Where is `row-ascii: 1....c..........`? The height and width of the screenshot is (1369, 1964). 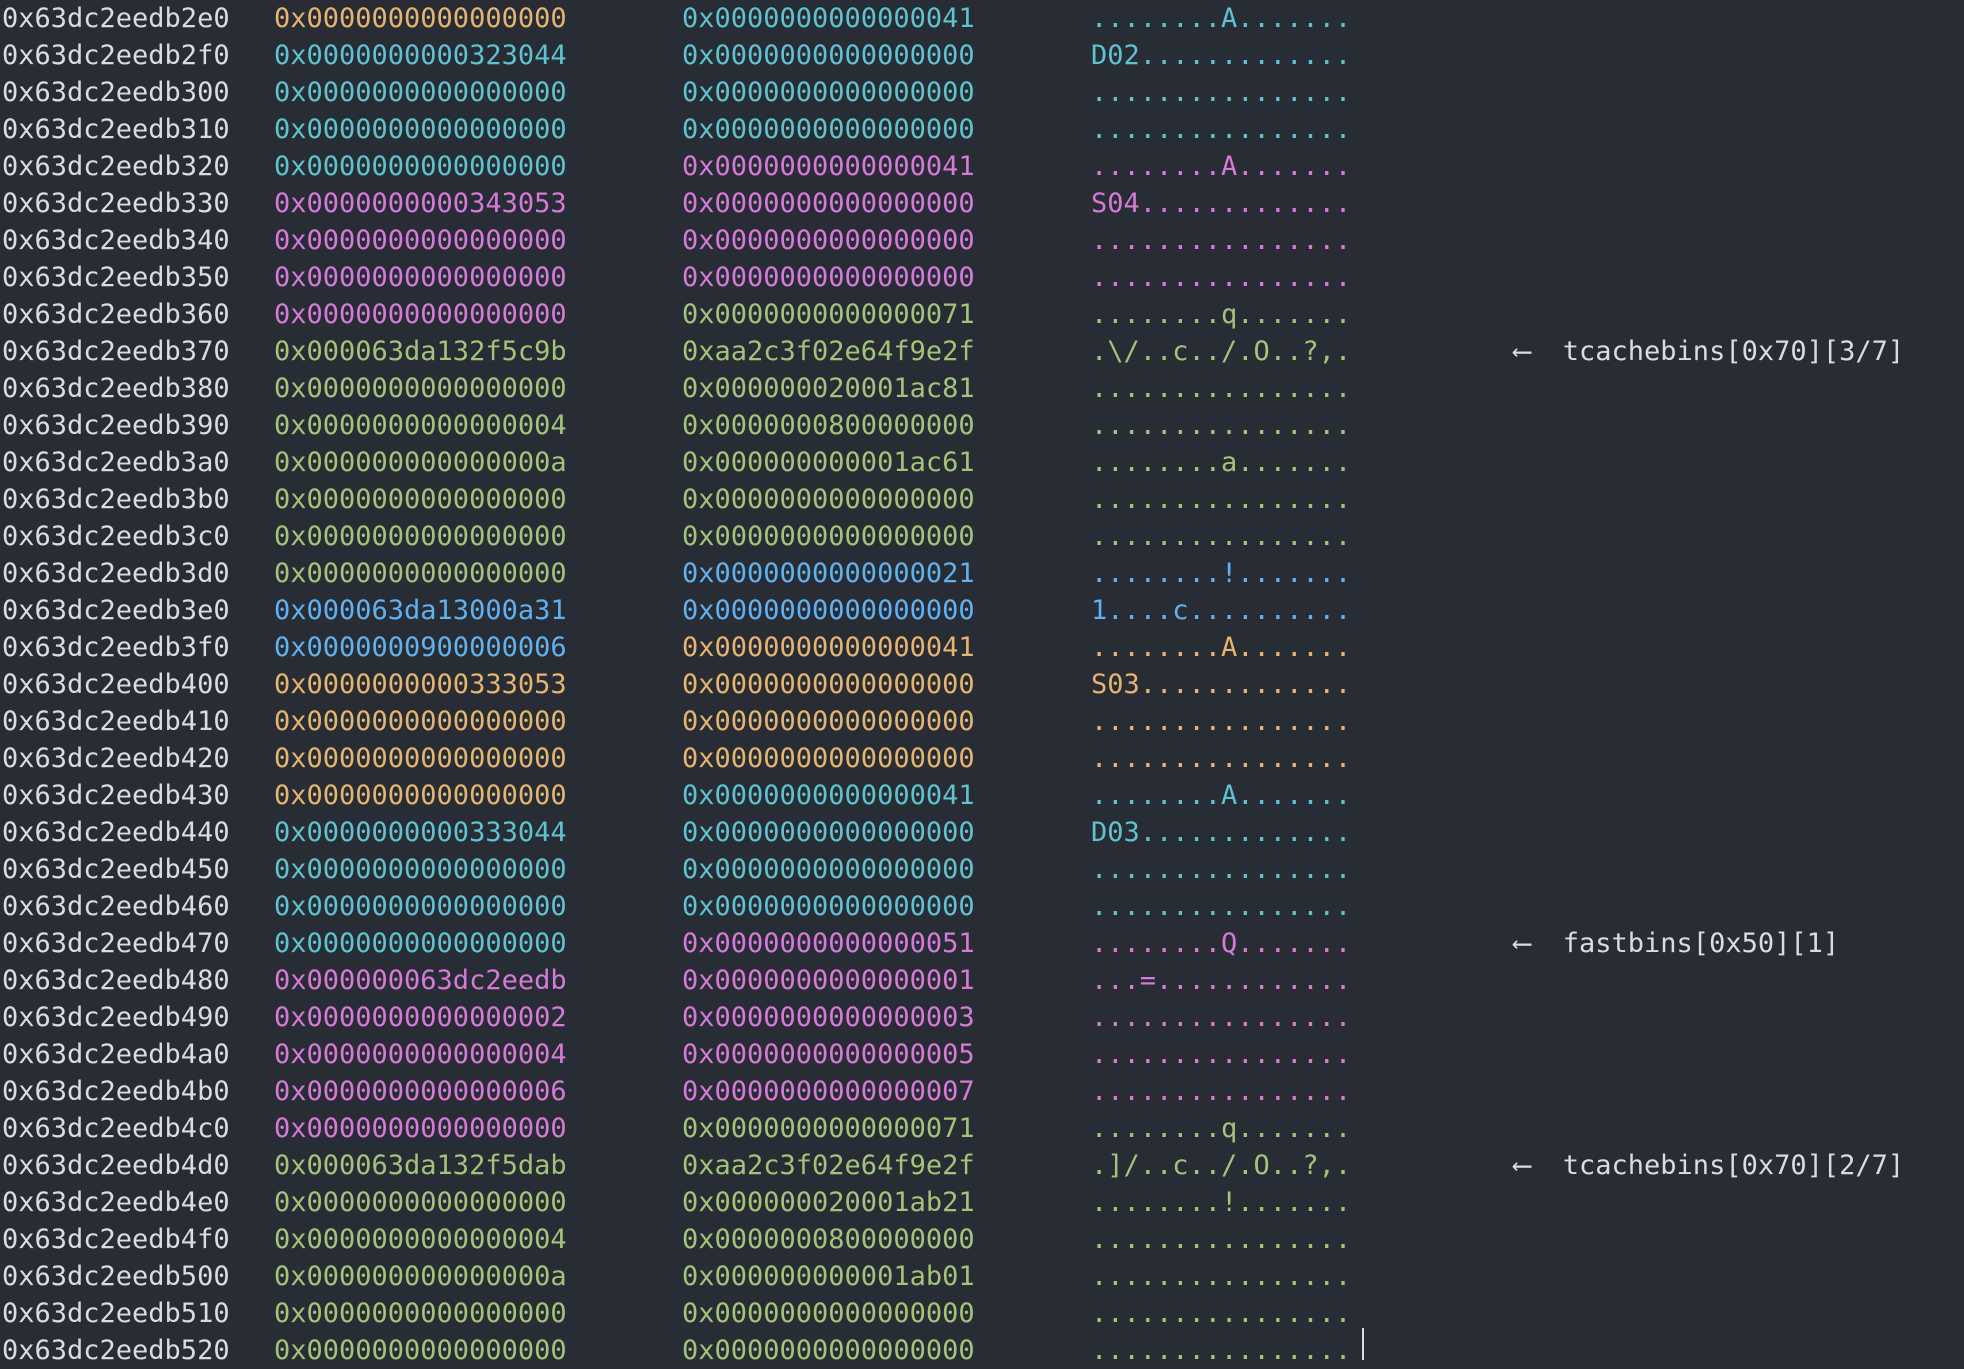
row-ascii: 1....c.......... is located at coordinates (1221, 610).